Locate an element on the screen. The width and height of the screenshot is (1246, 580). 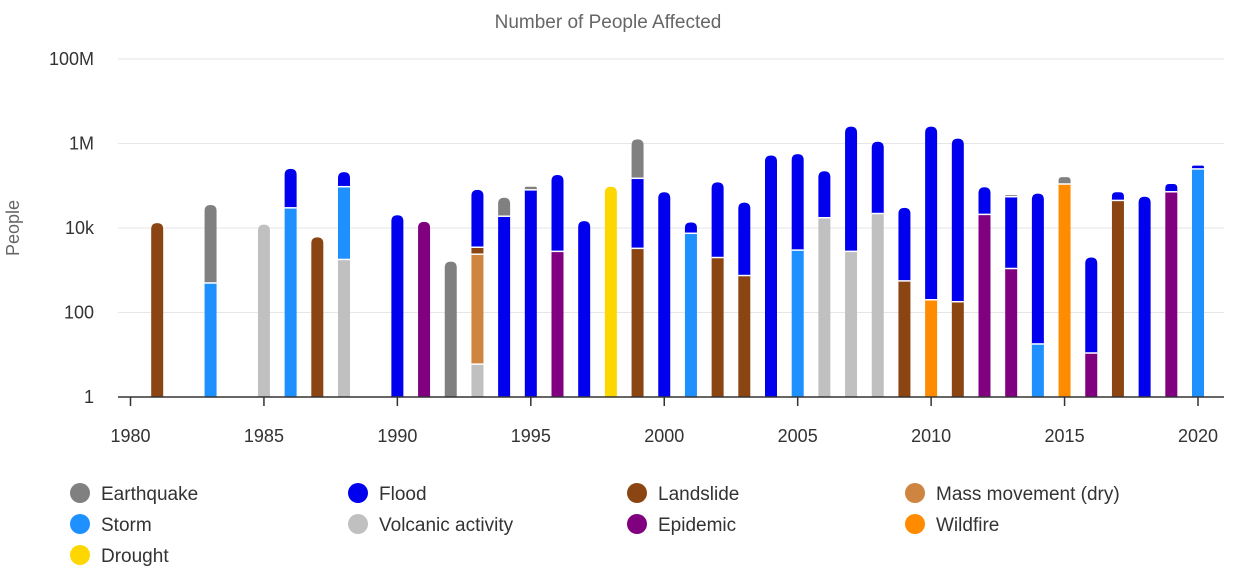
legend-label: Flood is located at coordinates (403, 494).